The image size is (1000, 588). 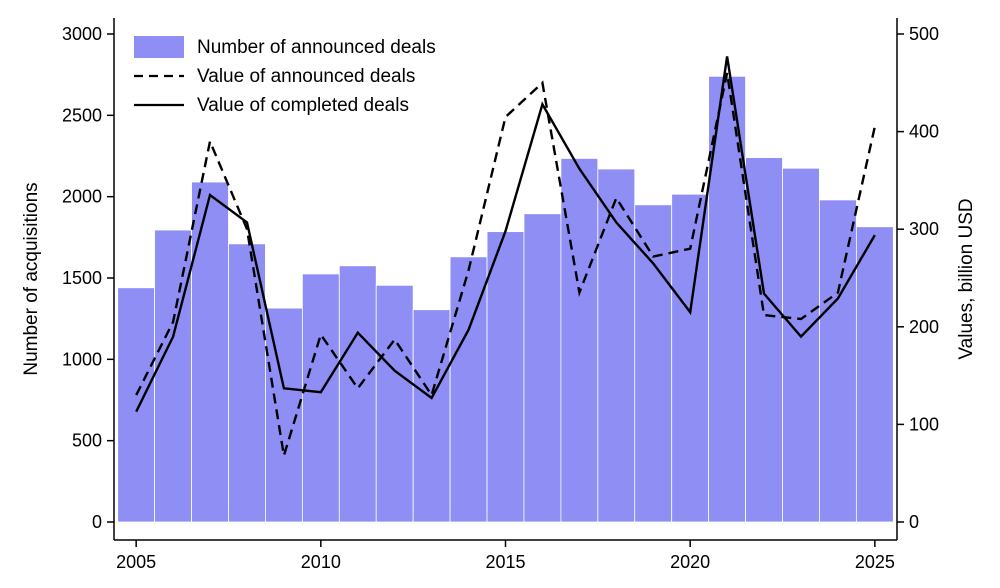 What do you see at coordinates (966, 278) in the screenshot?
I see `y2-axis-label: Values, billion USD` at bounding box center [966, 278].